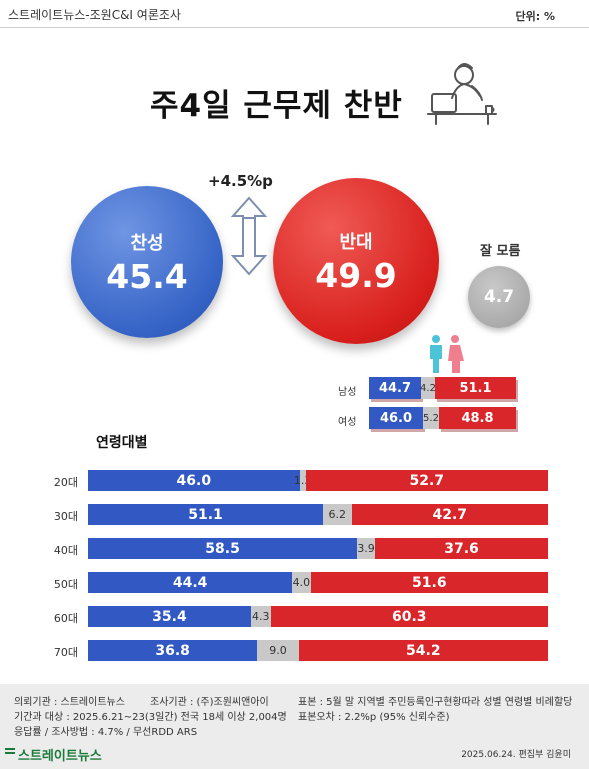 This screenshot has width=589, height=769. I want to click on header-source: 스트레이트뉴스-조원C&I 여론조사, so click(94, 15).